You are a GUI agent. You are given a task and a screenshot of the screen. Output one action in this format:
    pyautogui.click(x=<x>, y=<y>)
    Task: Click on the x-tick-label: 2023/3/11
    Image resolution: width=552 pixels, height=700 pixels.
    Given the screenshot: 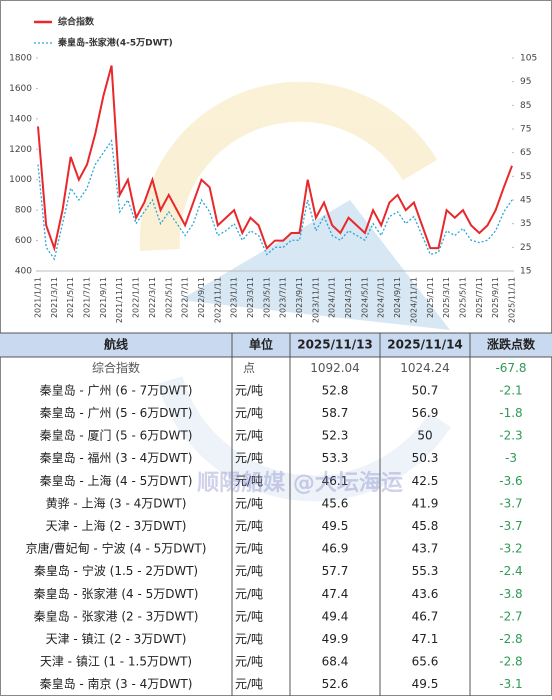 What is the action you would take?
    pyautogui.click(x=250, y=297)
    